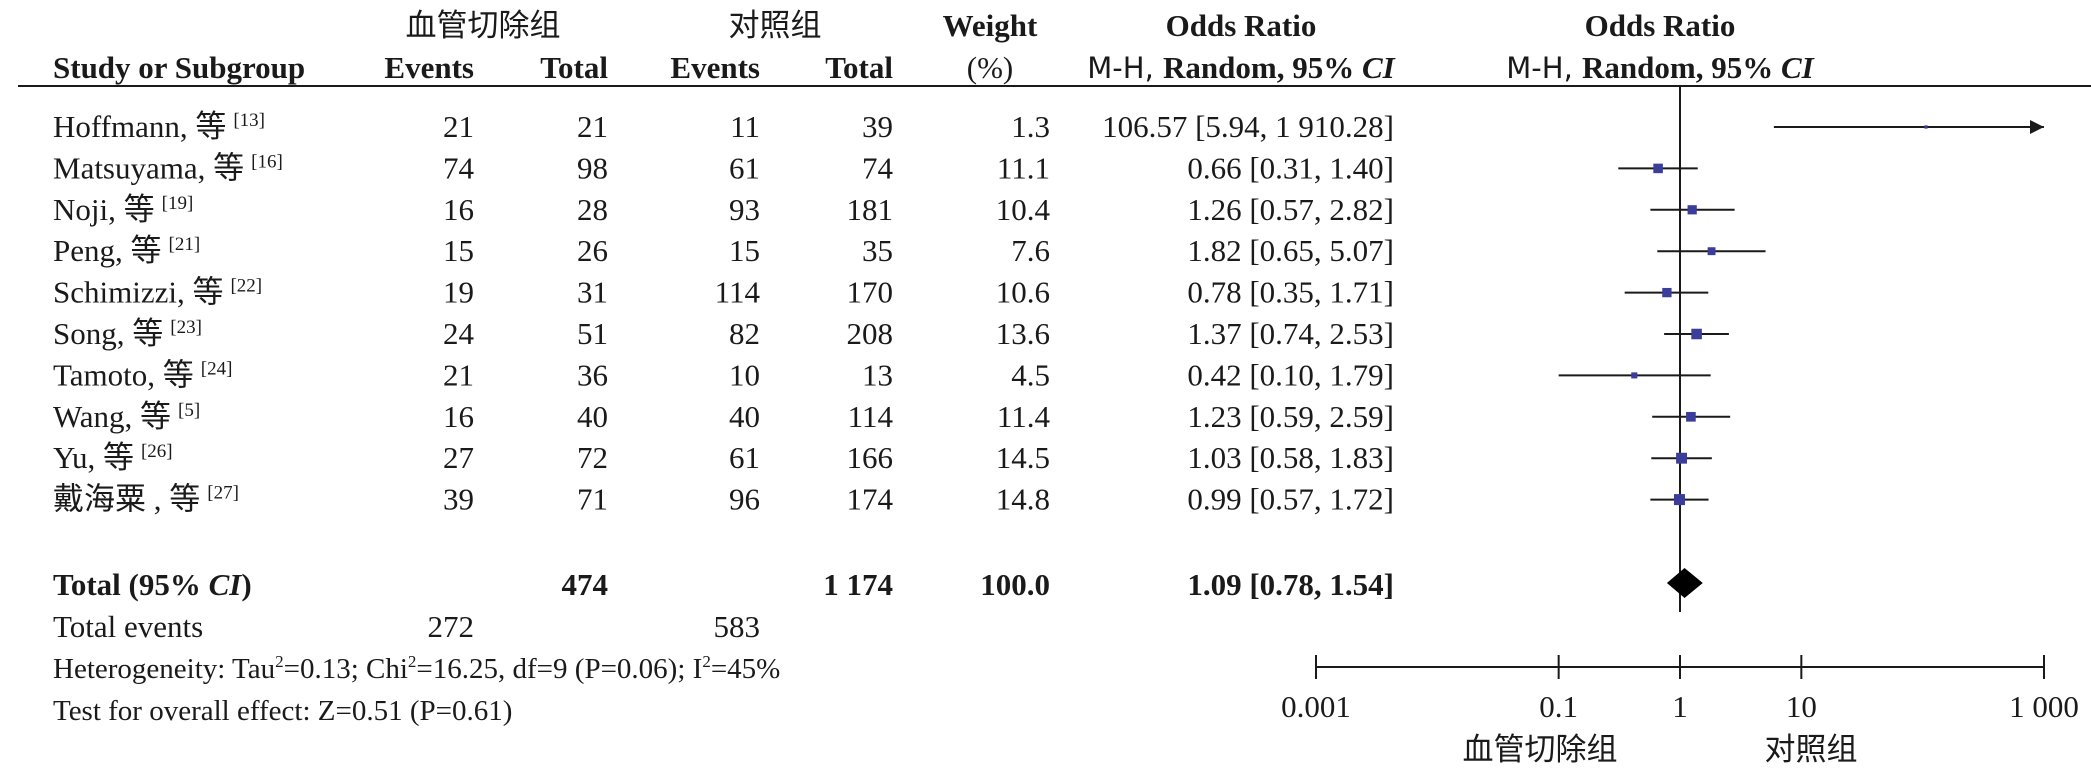 Image resolution: width=2091 pixels, height=782 pixels. I want to click on or-ci-text: 0.99 [0.57, 1.72], so click(1290, 499).